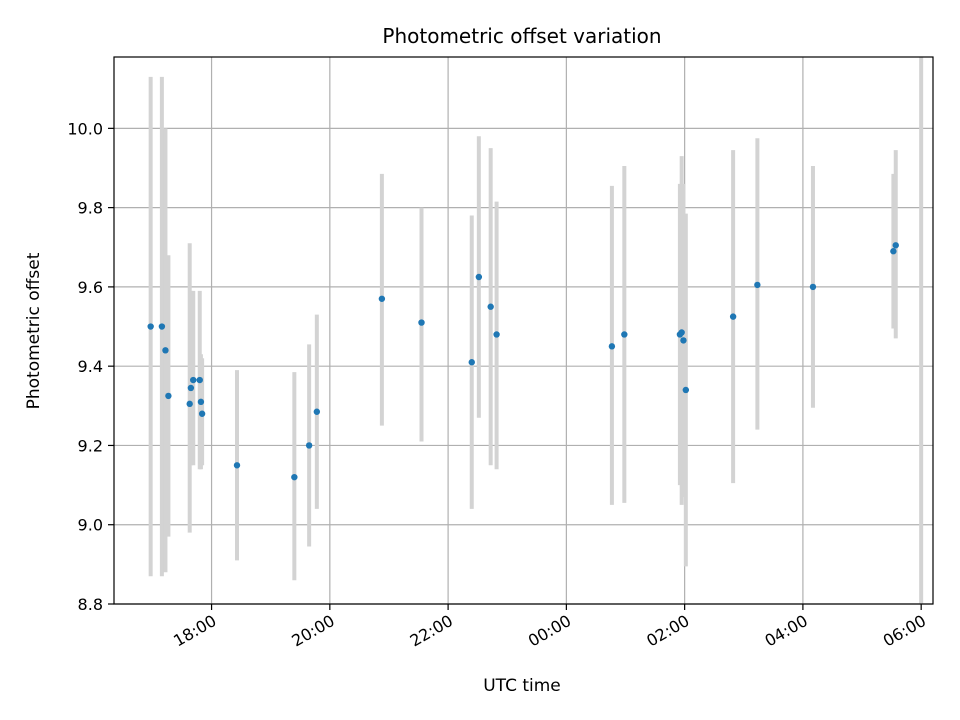  What do you see at coordinates (85, 128) in the screenshot?
I see `y-tick-label: 10.0` at bounding box center [85, 128].